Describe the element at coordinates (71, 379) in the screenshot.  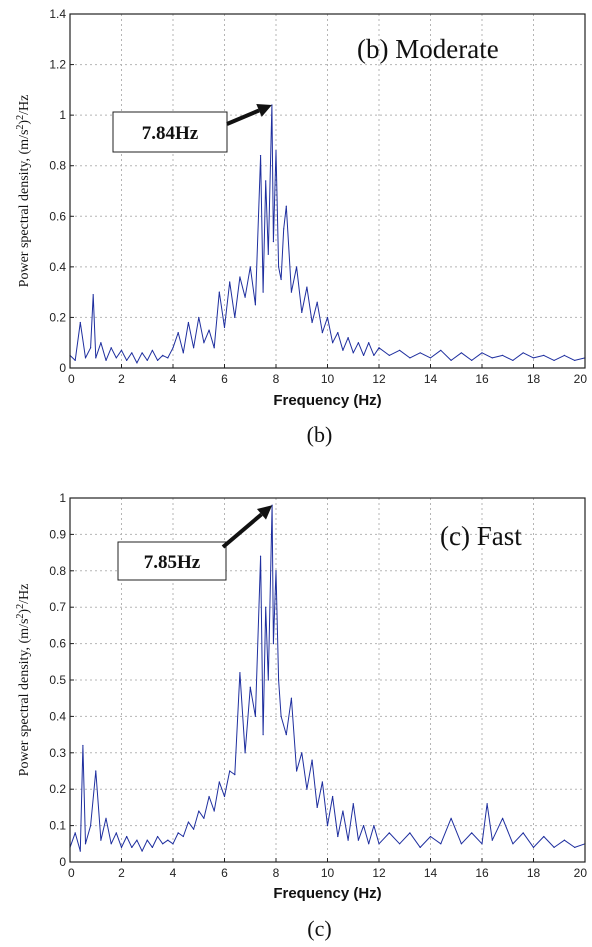
I see `chart-b-xtick-label: 0` at that location.